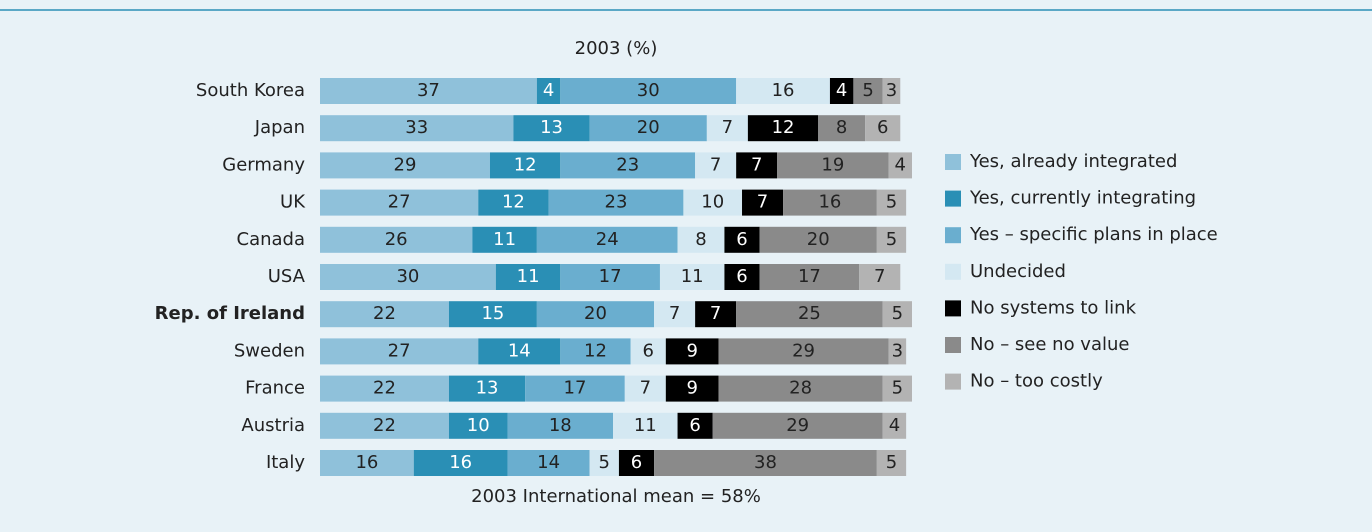  Describe the element at coordinates (560, 425) in the screenshot. I see `value-label: 18` at that location.